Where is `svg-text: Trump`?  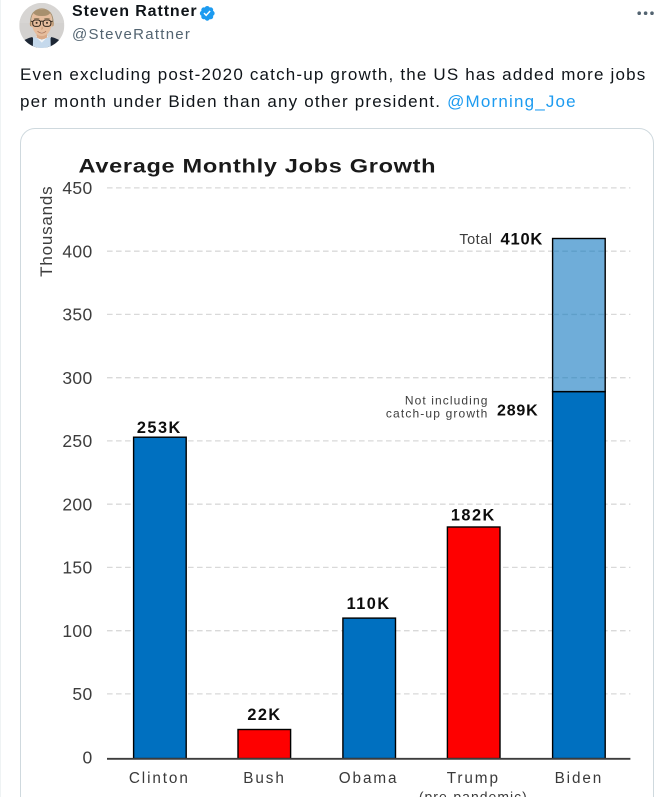 svg-text: Trump is located at coordinates (473, 778).